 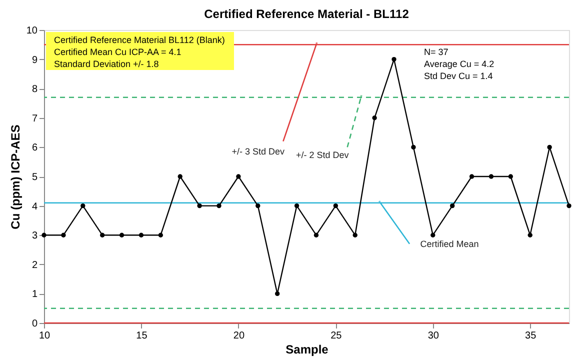 I want to click on x-tick-label: 30, so click(x=434, y=336).